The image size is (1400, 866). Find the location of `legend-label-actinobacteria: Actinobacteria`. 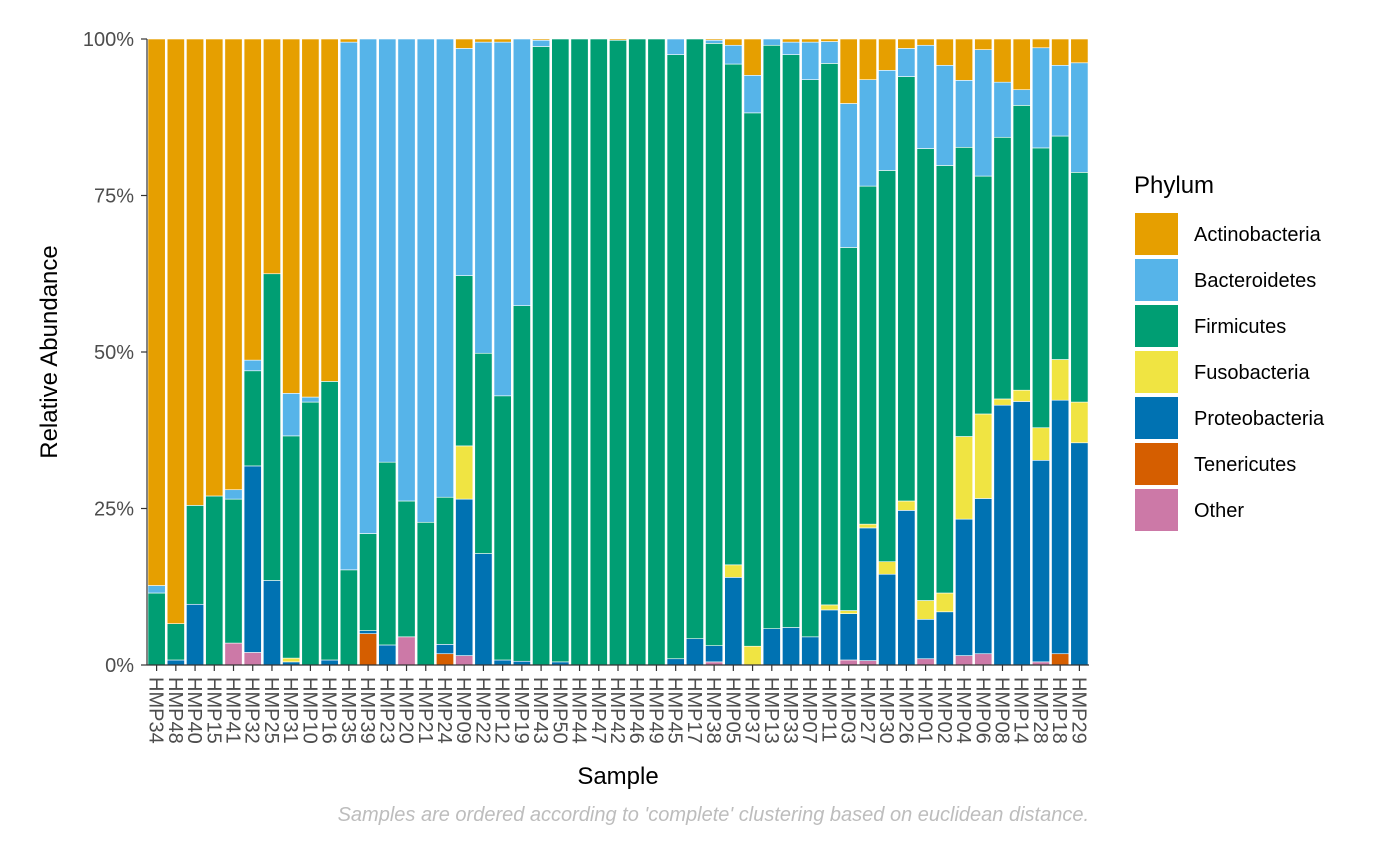

legend-label-actinobacteria: Actinobacteria is located at coordinates (1258, 235).